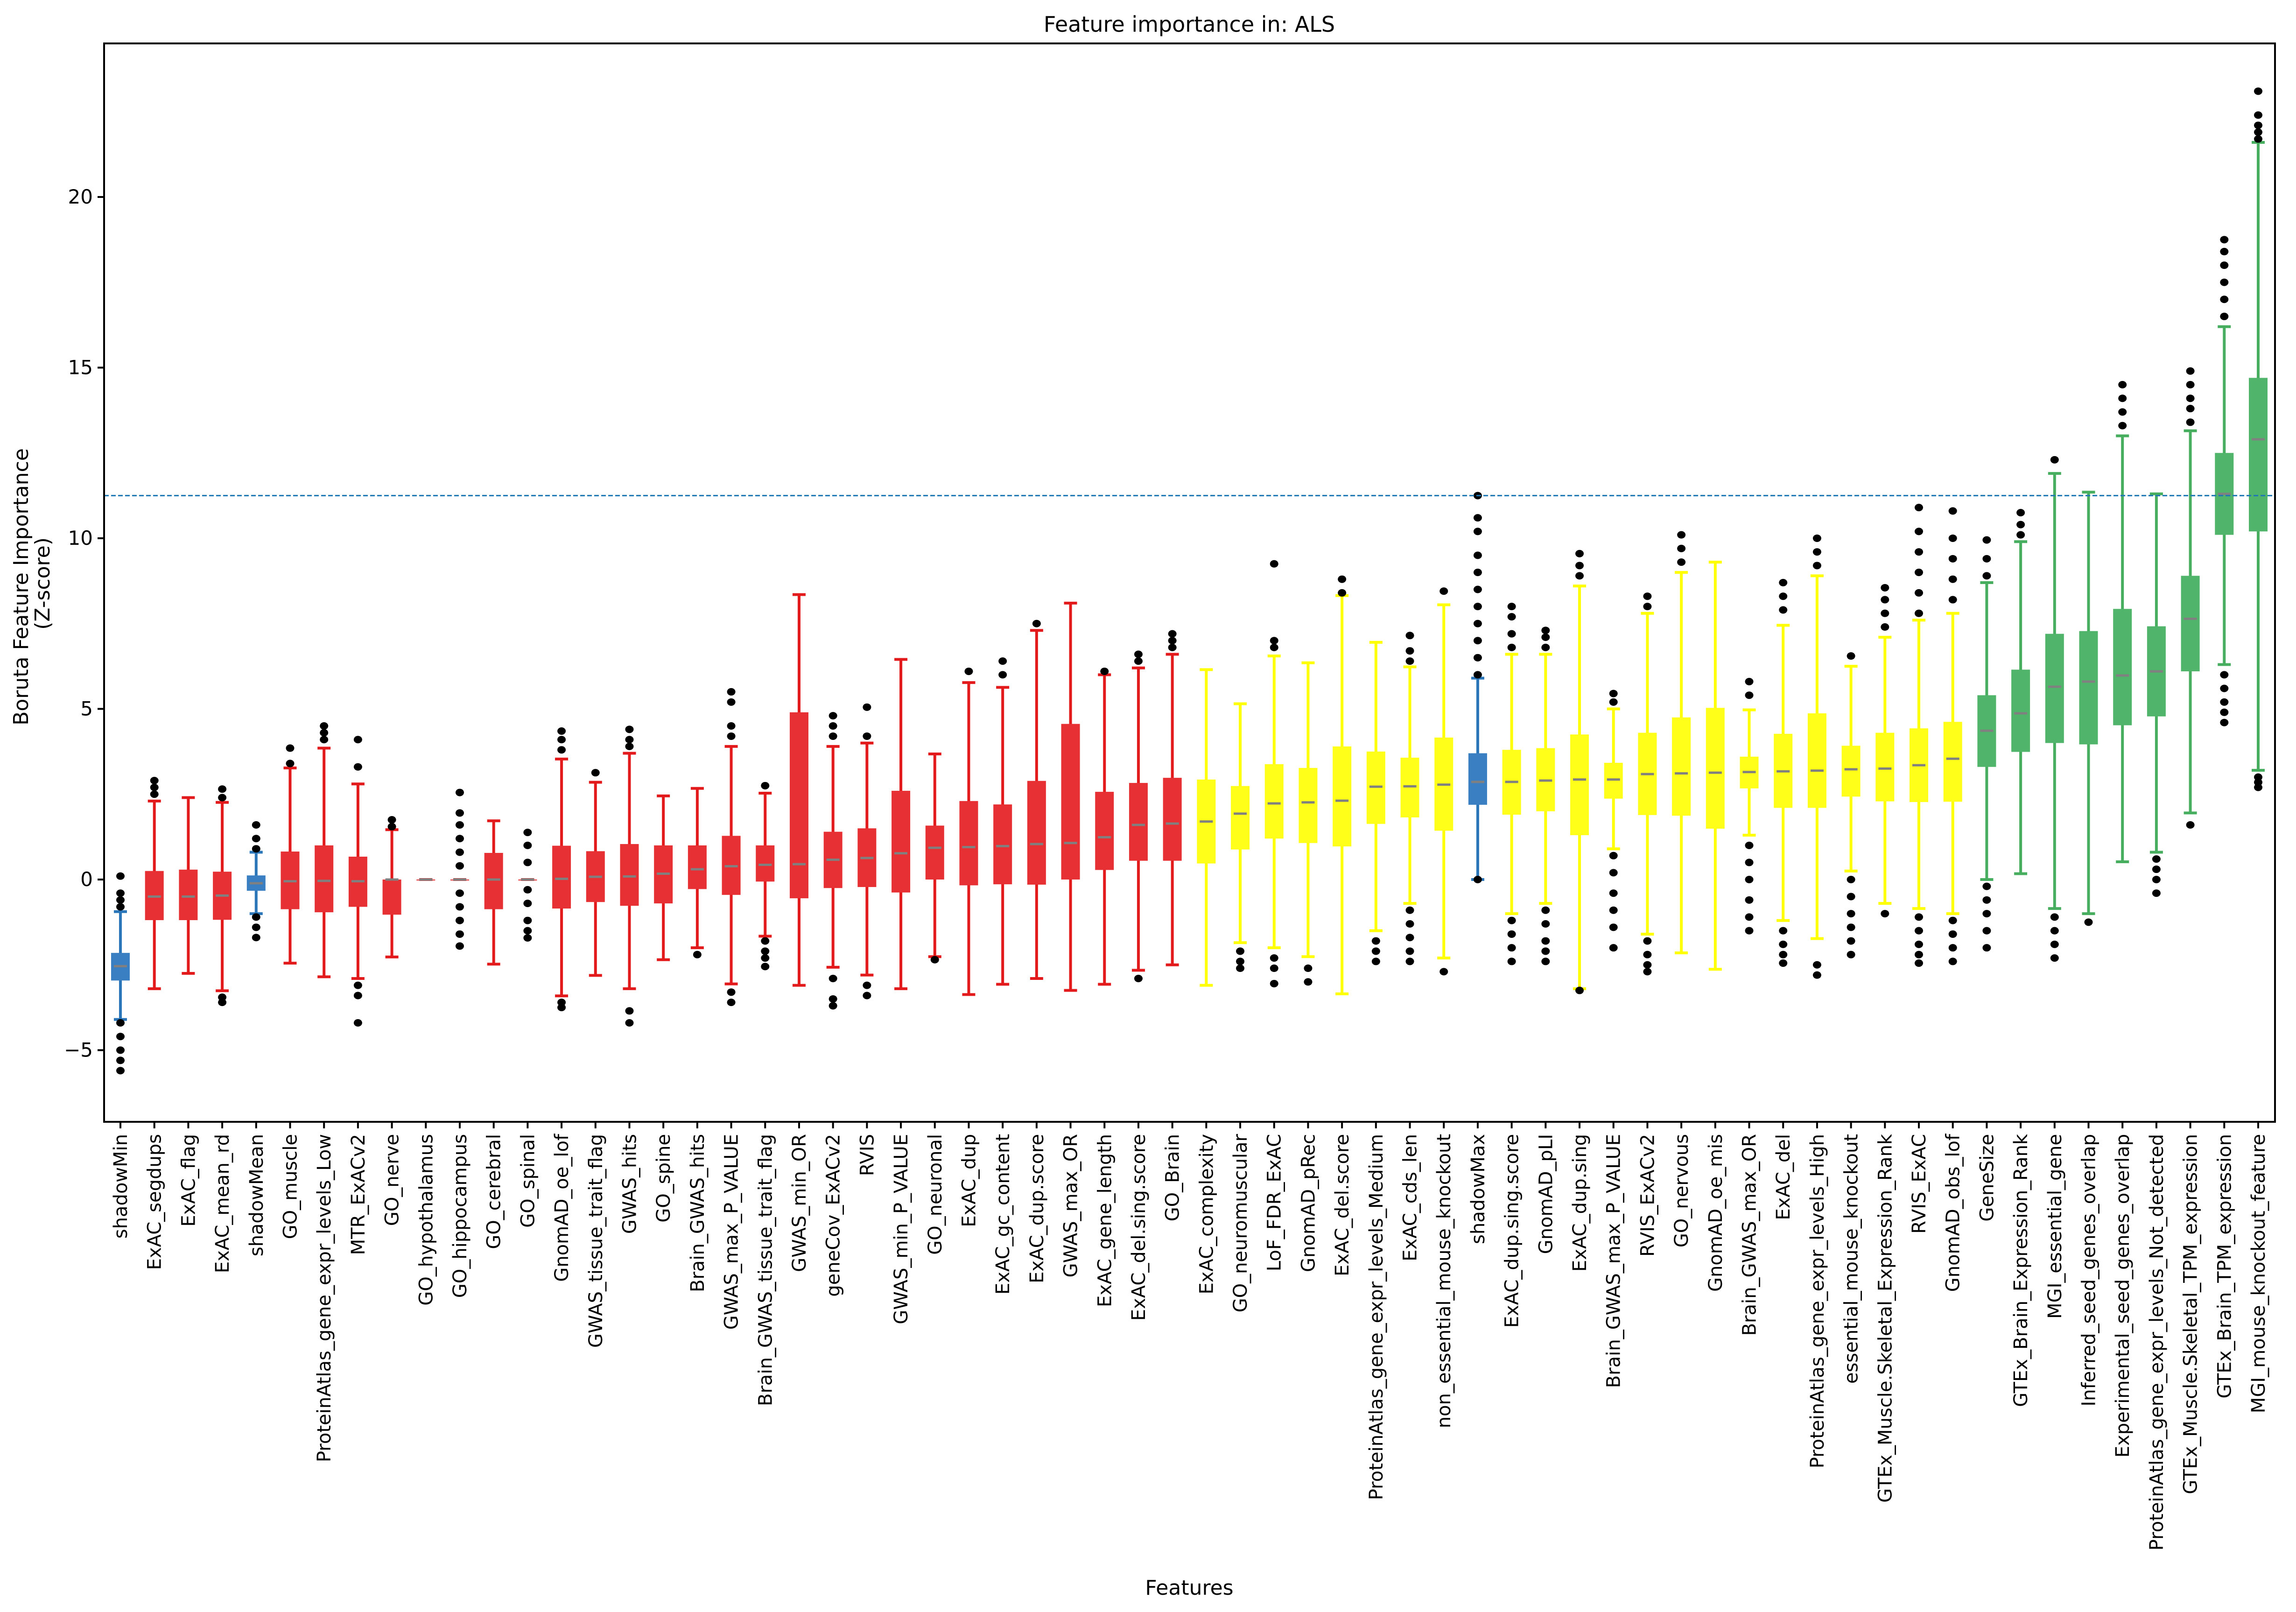  I want to click on box-essential_mouse_knockout, so click(1851, 805).